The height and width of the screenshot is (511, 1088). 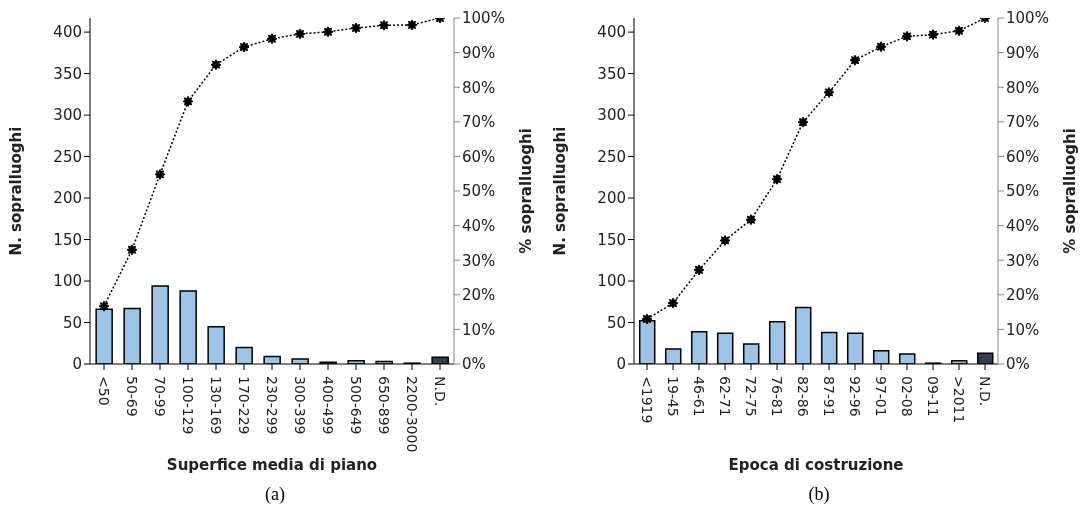 What do you see at coordinates (356, 405) in the screenshot?
I see `x-tick-label: 500-649` at bounding box center [356, 405].